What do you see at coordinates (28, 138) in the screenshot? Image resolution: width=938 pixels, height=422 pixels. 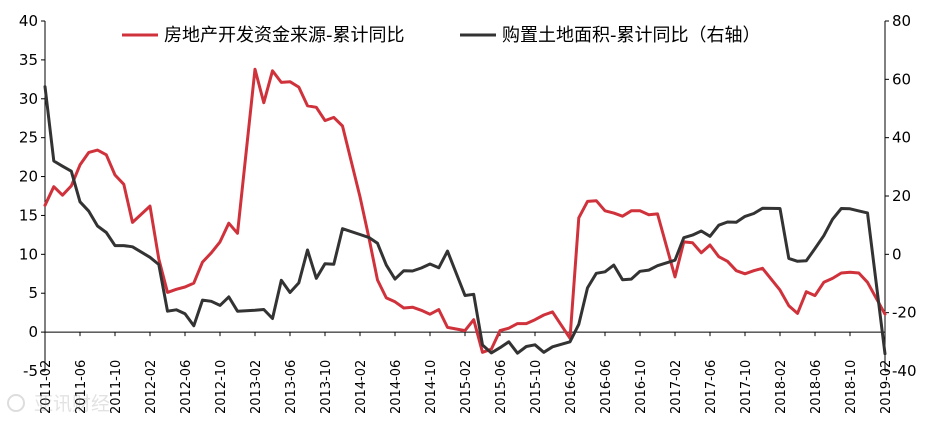 I see `y-left-tick-label: 25` at bounding box center [28, 138].